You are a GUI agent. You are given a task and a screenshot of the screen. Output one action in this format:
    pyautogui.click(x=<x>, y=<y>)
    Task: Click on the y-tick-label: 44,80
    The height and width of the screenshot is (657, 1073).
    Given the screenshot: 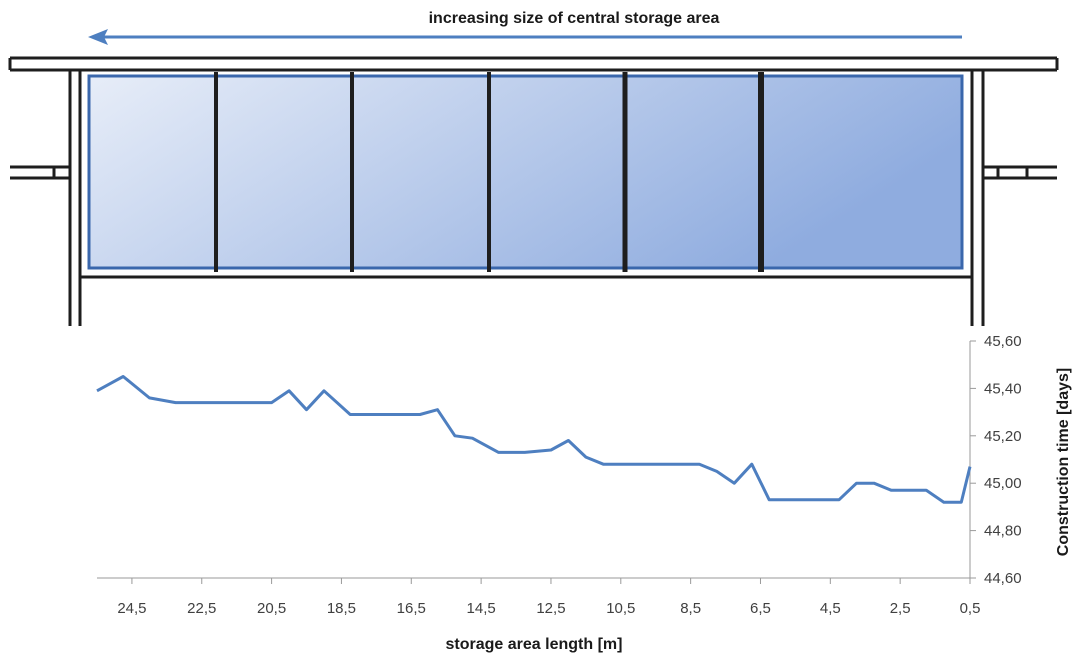 What is the action you would take?
    pyautogui.click(x=1003, y=531)
    